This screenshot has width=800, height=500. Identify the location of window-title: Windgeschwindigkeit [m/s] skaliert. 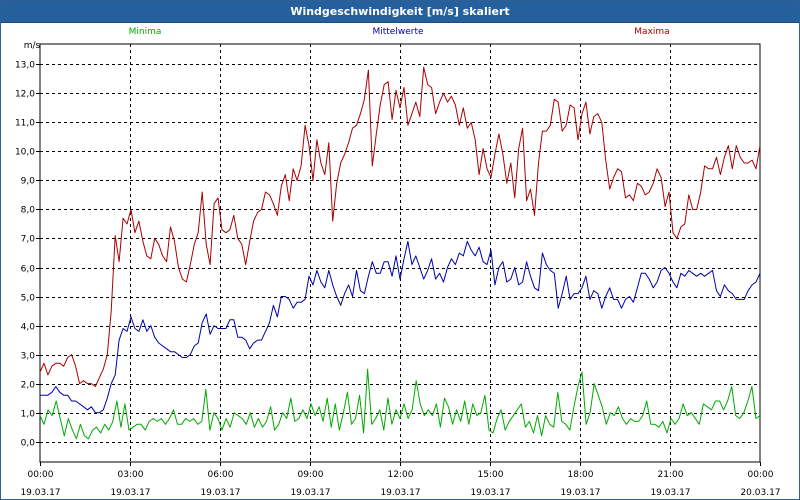
(400, 11).